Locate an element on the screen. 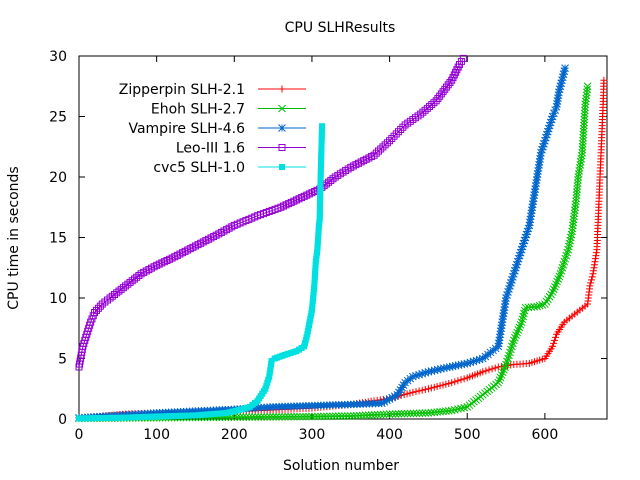 The image size is (640, 480). legend-label: Ehoh SLH-2.7 is located at coordinates (198, 110).